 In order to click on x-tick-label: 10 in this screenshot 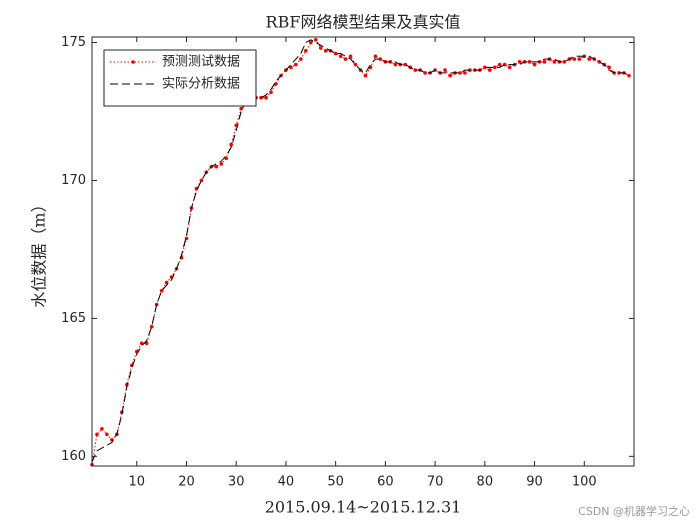, I will do `click(136, 482)`.